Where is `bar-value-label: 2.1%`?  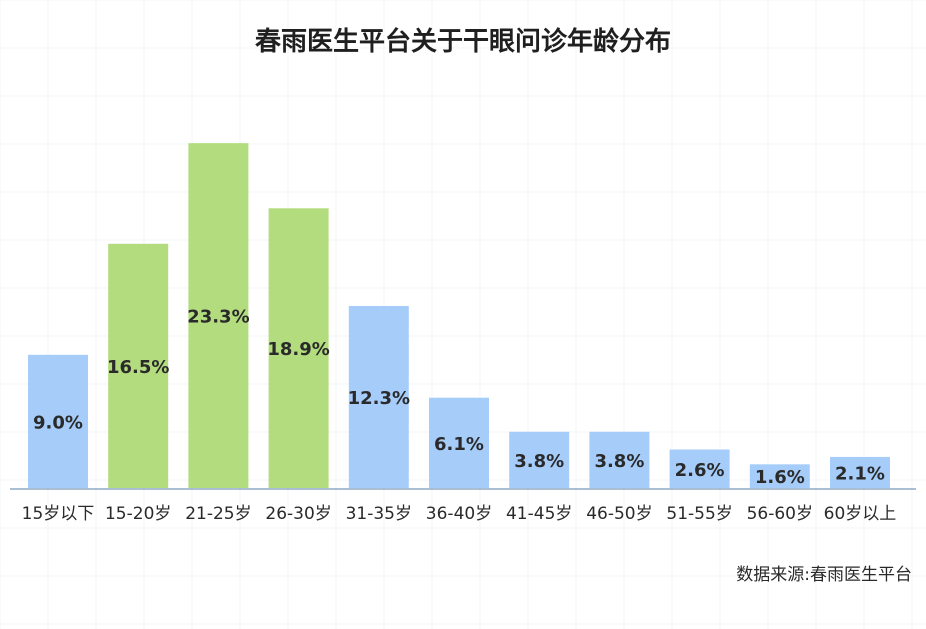 bar-value-label: 2.1% is located at coordinates (860, 473).